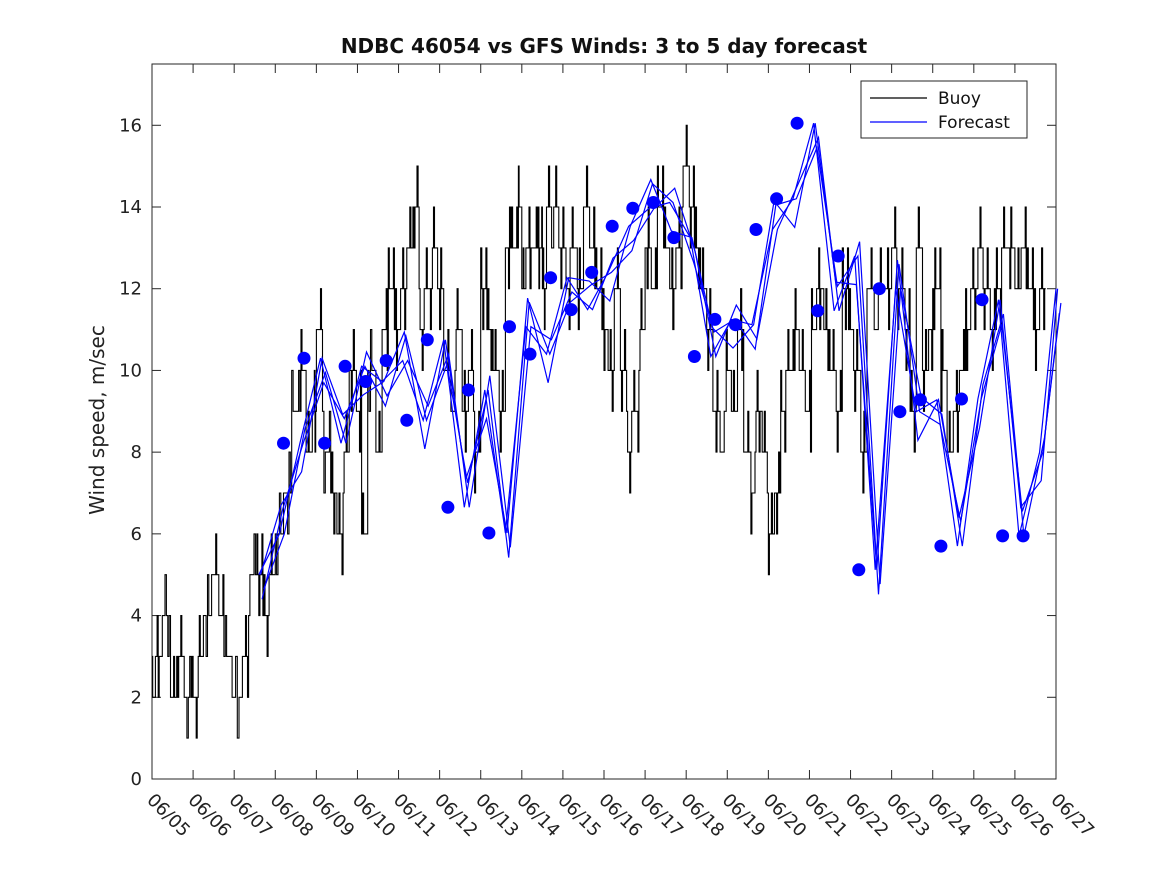 Image resolution: width=1167 pixels, height=875 pixels. Describe the element at coordinates (959, 99) in the screenshot. I see `legend-buoy-label: Buoy` at that location.